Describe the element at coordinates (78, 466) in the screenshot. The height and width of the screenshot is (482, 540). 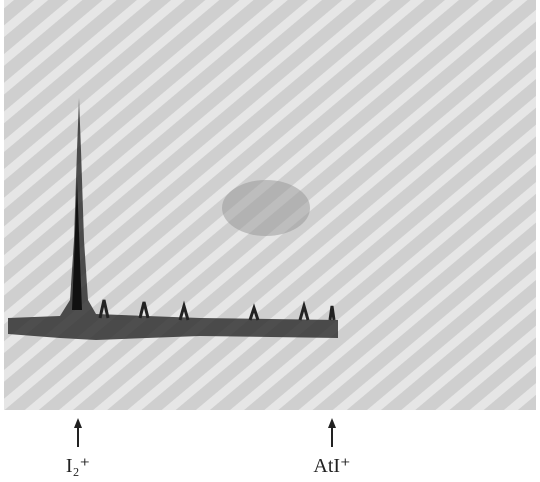
I see `peak-label: I₂⁺` at that location.